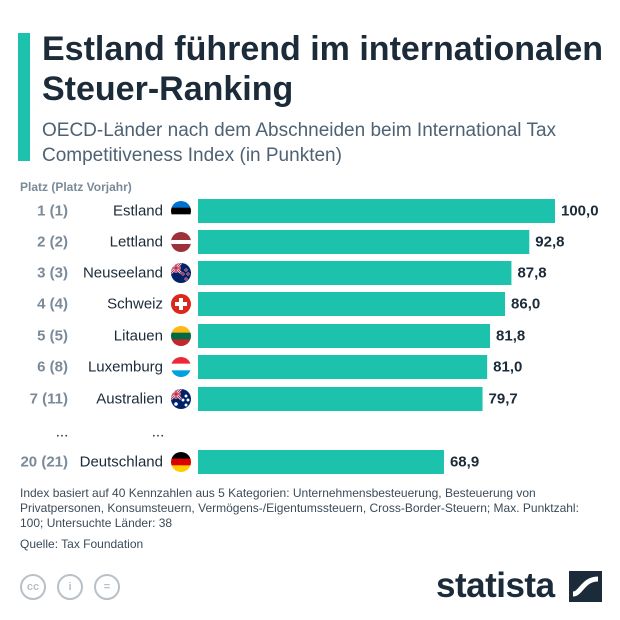 This screenshot has width=620, height=620. What do you see at coordinates (510, 336) in the screenshot?
I see `value-label: 81,8` at bounding box center [510, 336].